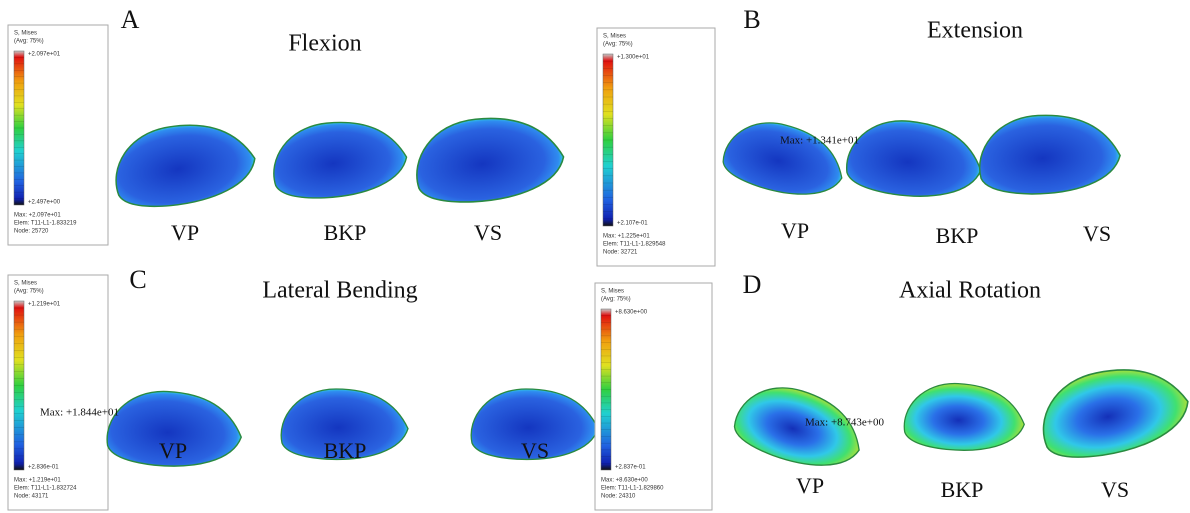 This screenshot has height=513, width=1190. Describe the element at coordinates (970, 291) in the screenshot. I see `panel-title: Axial Rotation` at that location.